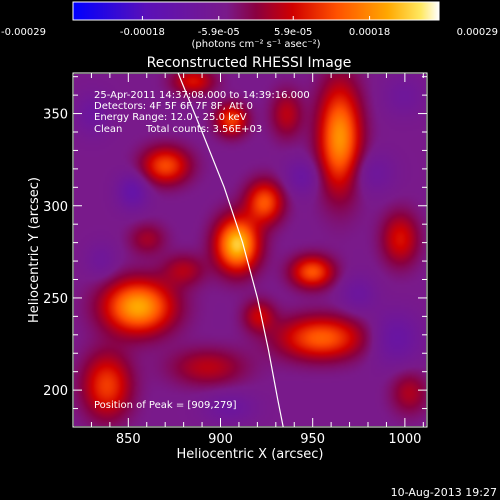 This screenshot has height=500, width=500. I want to click on x-tick-label: 950, so click(312, 439).